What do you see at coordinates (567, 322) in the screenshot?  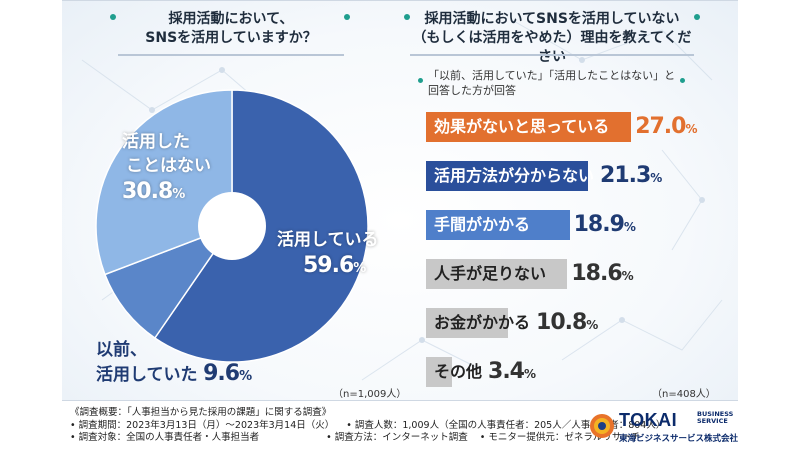 I see `bar-value-4: 10.8%` at bounding box center [567, 322].